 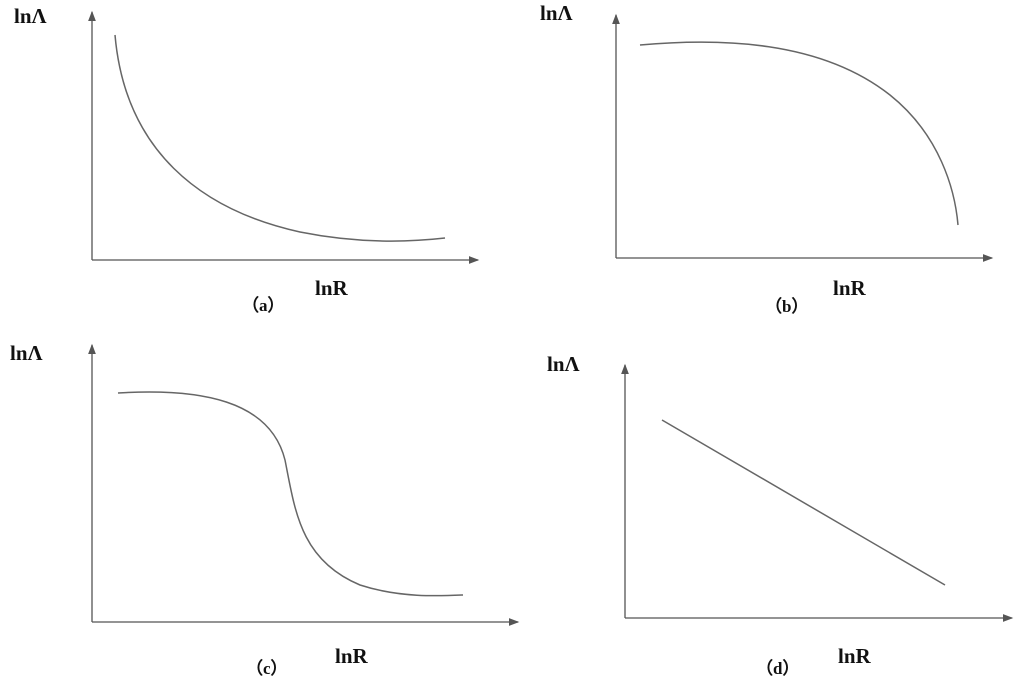 What do you see at coordinates (267, 668) in the screenshot?
I see `caption: （c）` at bounding box center [267, 668].